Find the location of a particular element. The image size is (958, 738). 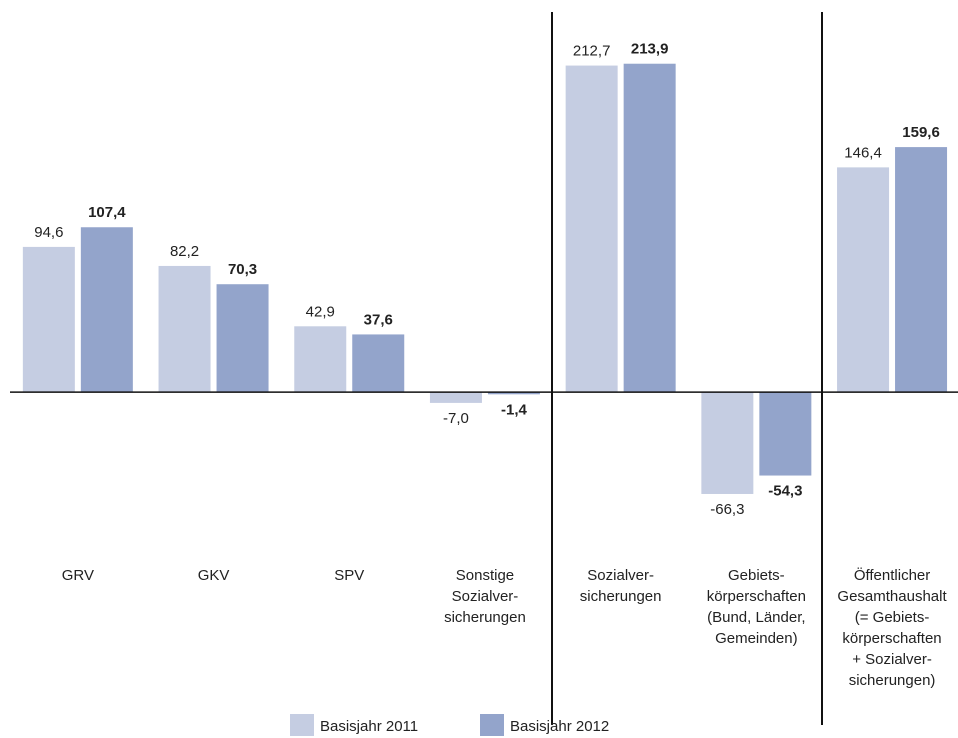

legend-label: Basisjahr 2011 is located at coordinates (369, 726).